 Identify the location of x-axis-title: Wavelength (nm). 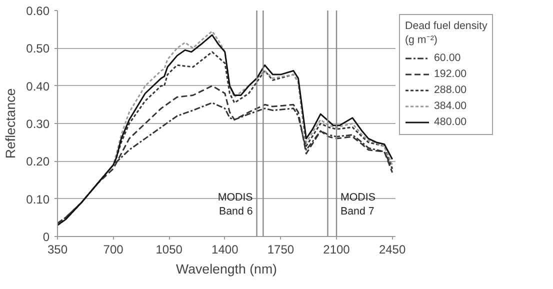
(226, 269).